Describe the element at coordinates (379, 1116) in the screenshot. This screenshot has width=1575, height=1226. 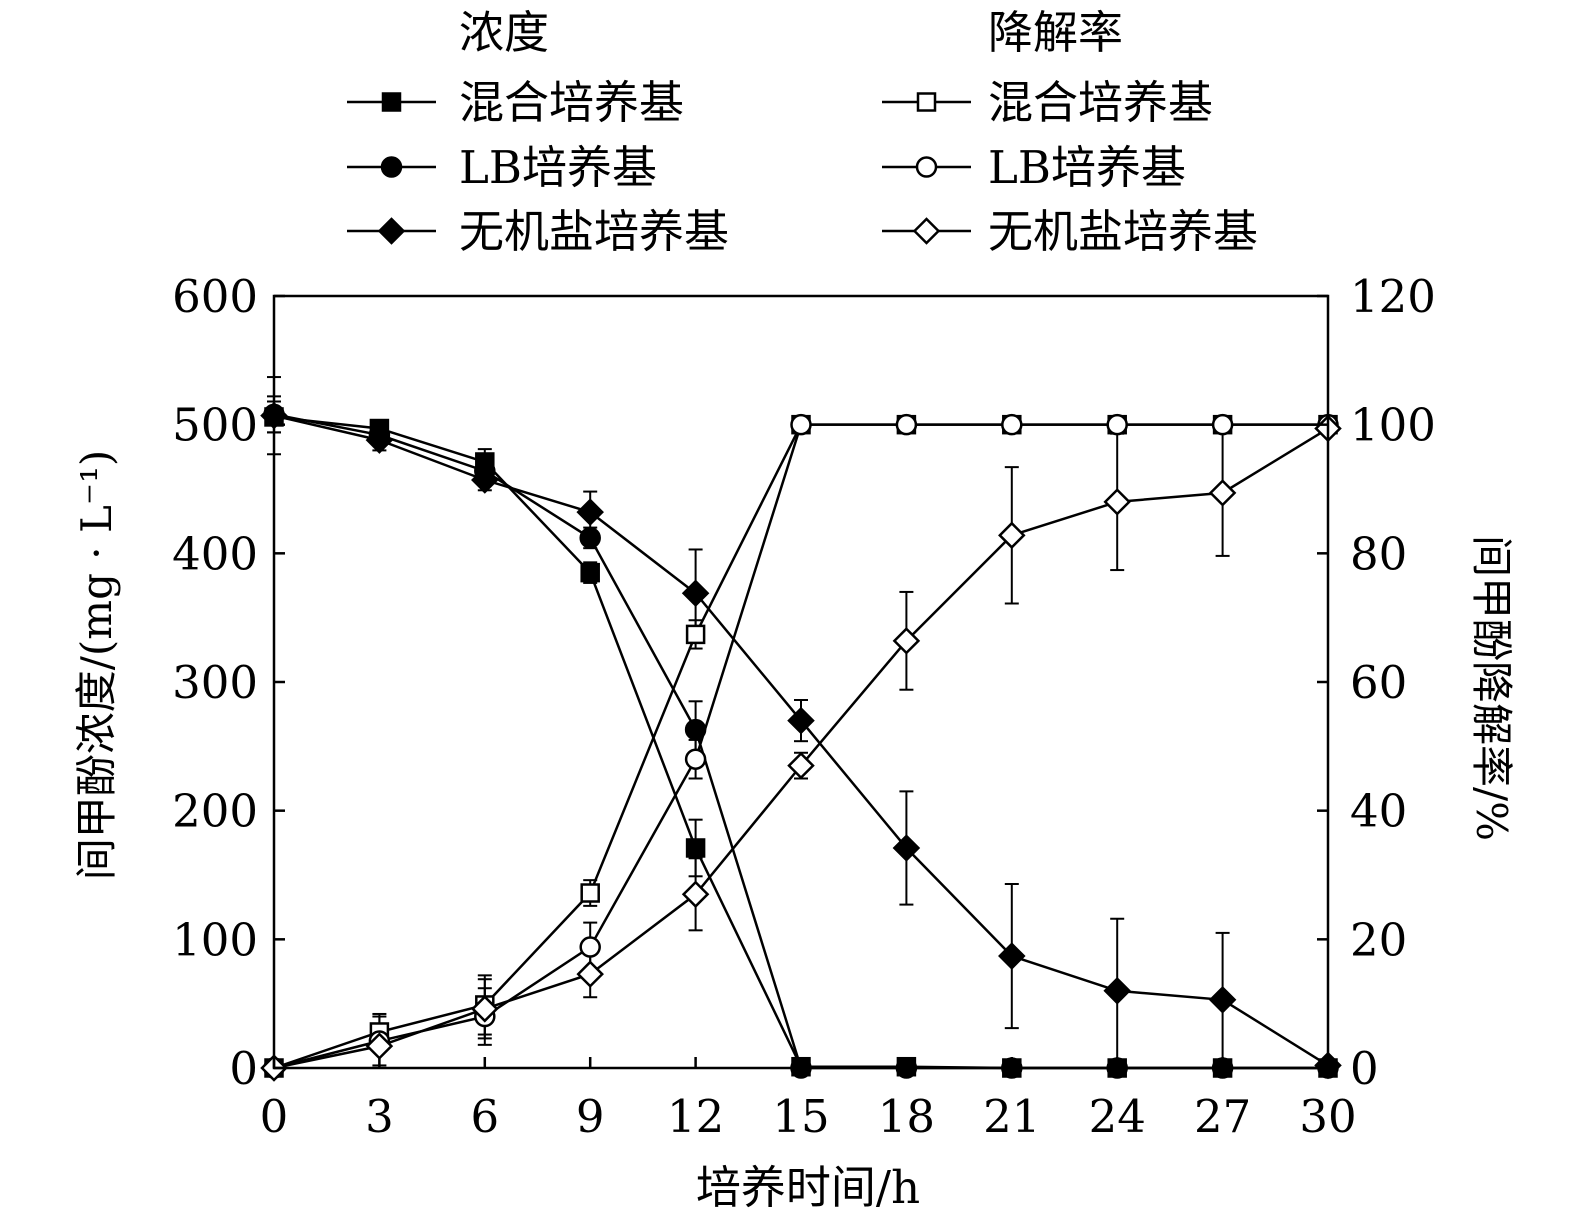
I see `x-tick-label: 3` at that location.